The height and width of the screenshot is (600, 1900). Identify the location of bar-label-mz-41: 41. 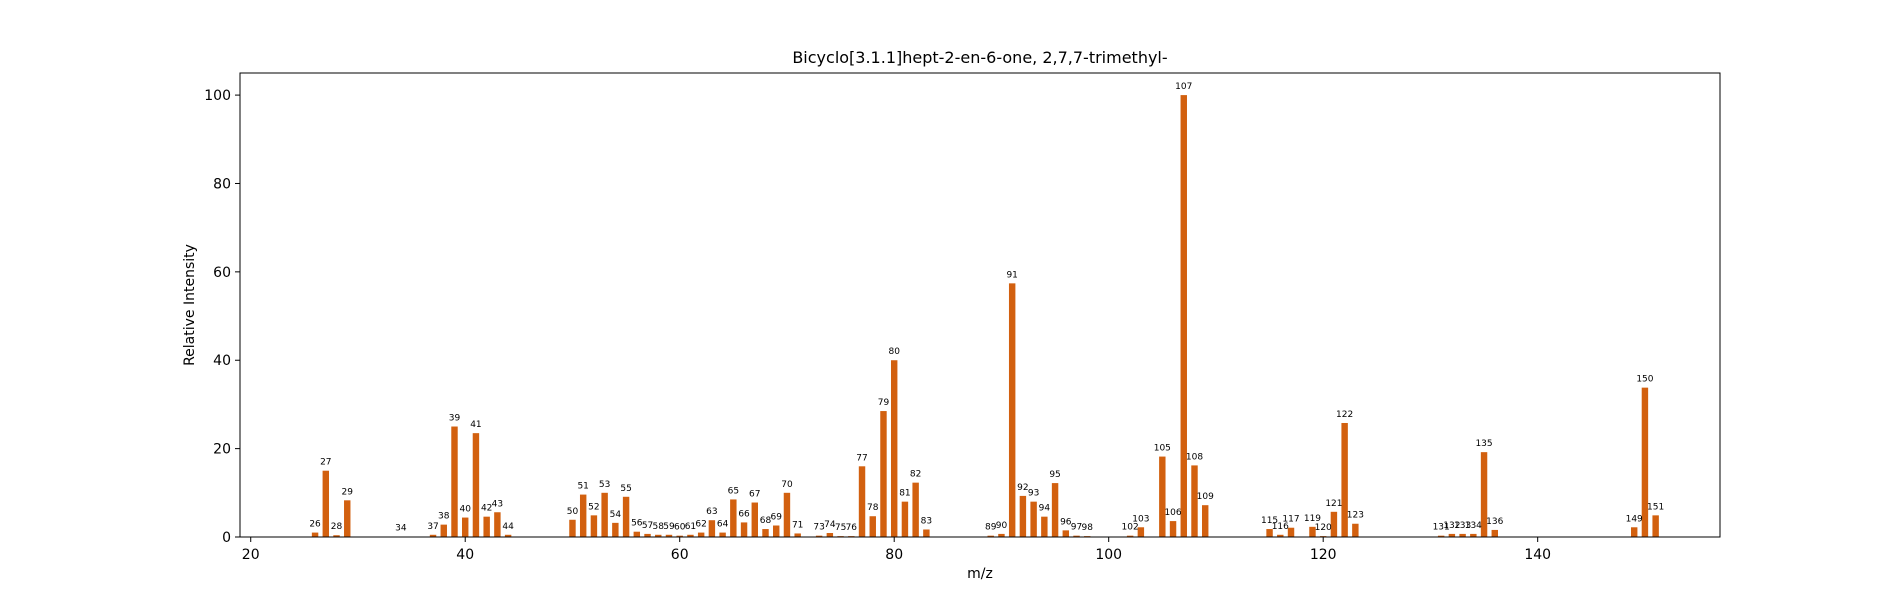
(475, 425).